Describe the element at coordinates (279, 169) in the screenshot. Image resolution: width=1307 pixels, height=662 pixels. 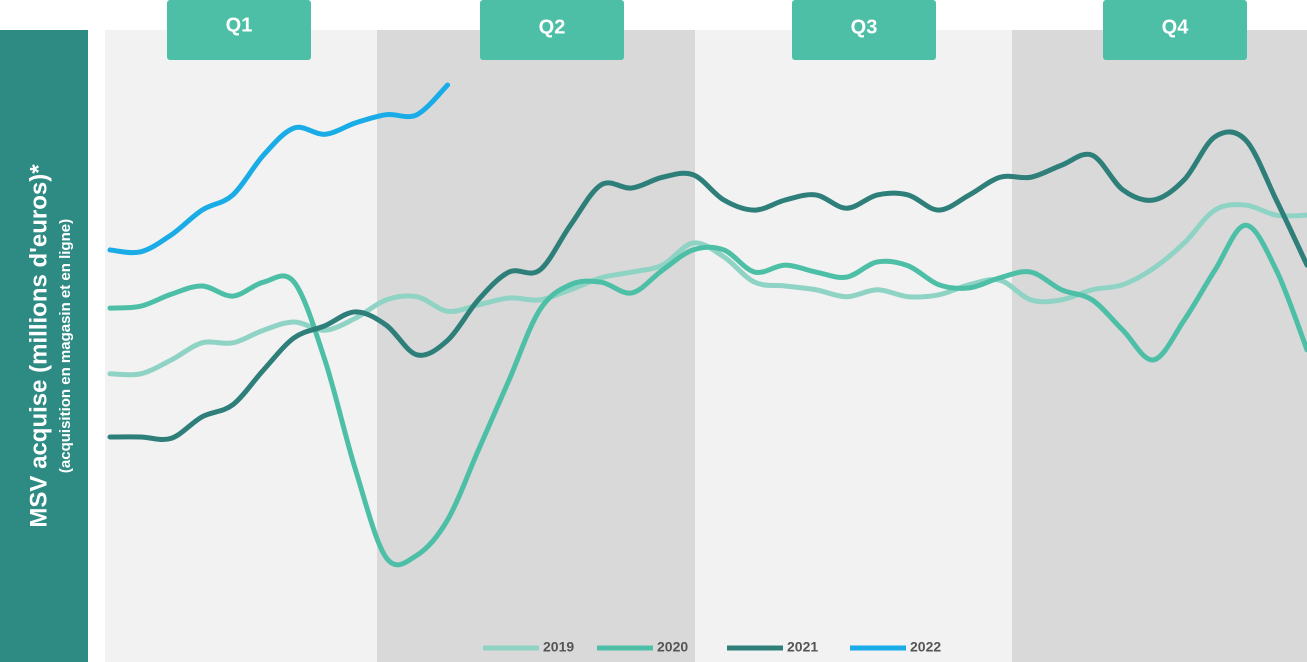
I see `series-line` at that location.